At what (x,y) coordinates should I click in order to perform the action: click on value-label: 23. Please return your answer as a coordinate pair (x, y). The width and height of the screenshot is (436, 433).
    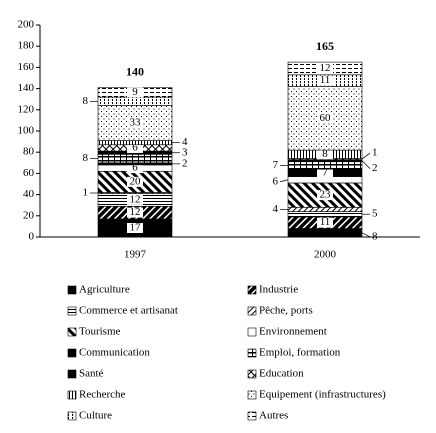
    Looking at the image, I should click on (326, 195).